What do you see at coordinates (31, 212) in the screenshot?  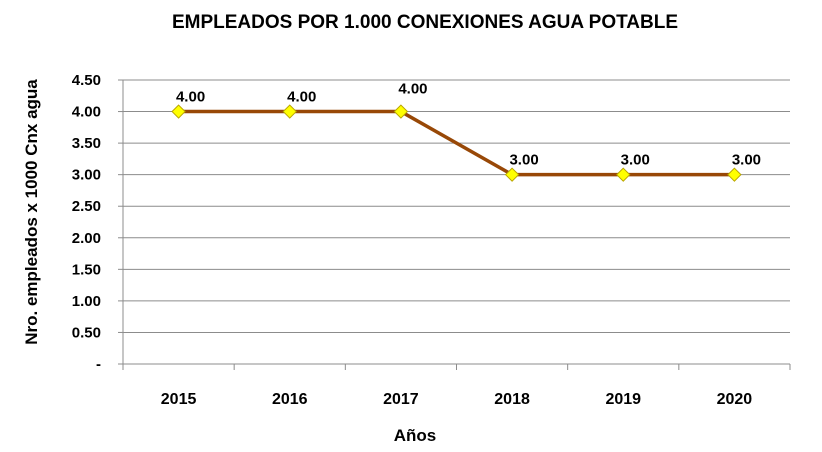 I see `y-axis-title: Nro. empleados x 1000 Cnx agua` at bounding box center [31, 212].